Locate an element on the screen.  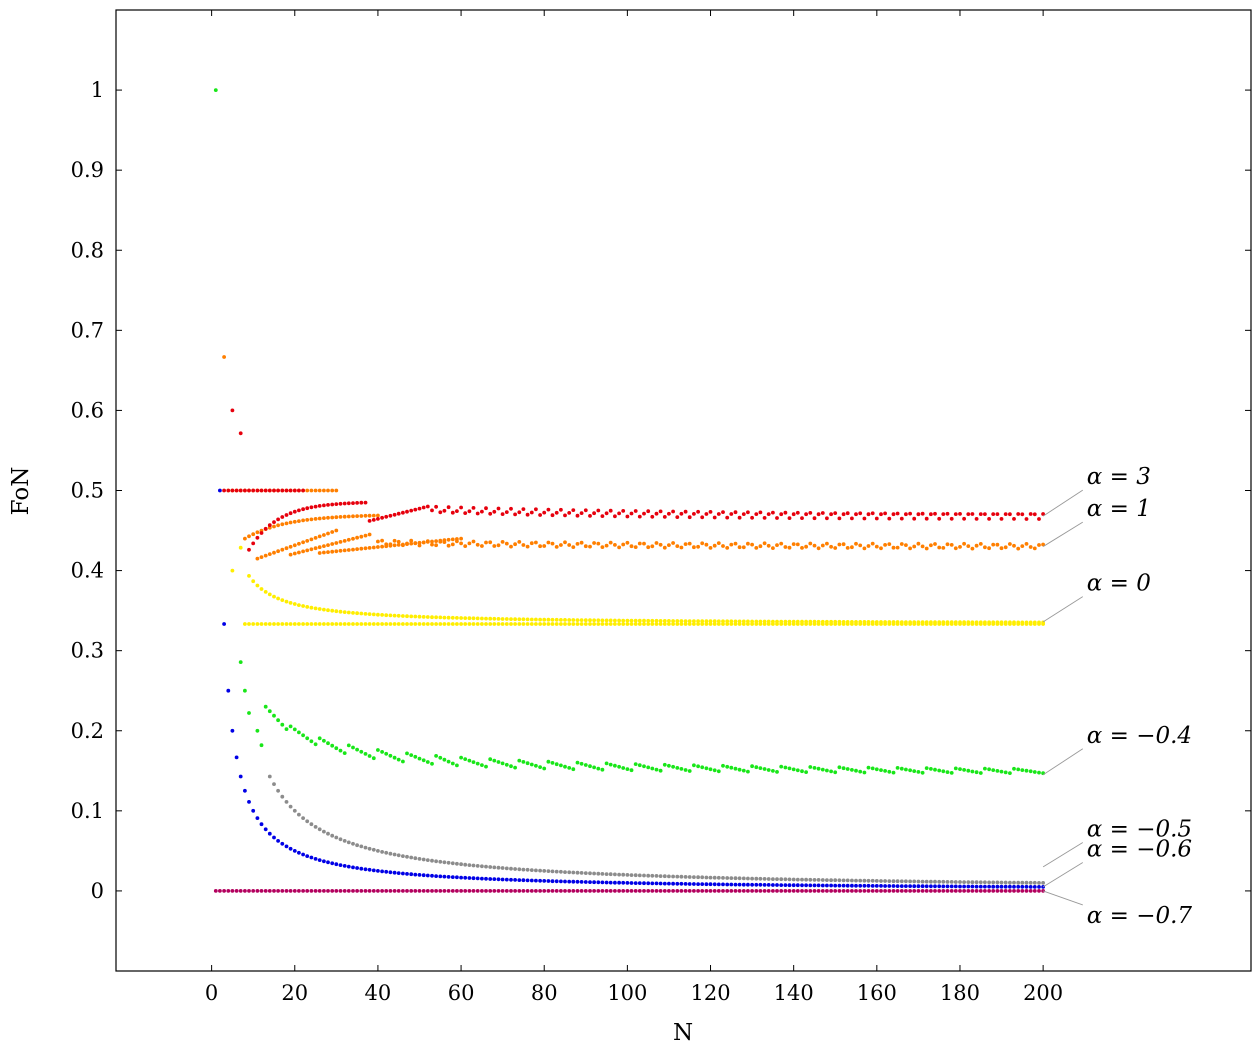
x-tick-label: 120 is located at coordinates (710, 993).